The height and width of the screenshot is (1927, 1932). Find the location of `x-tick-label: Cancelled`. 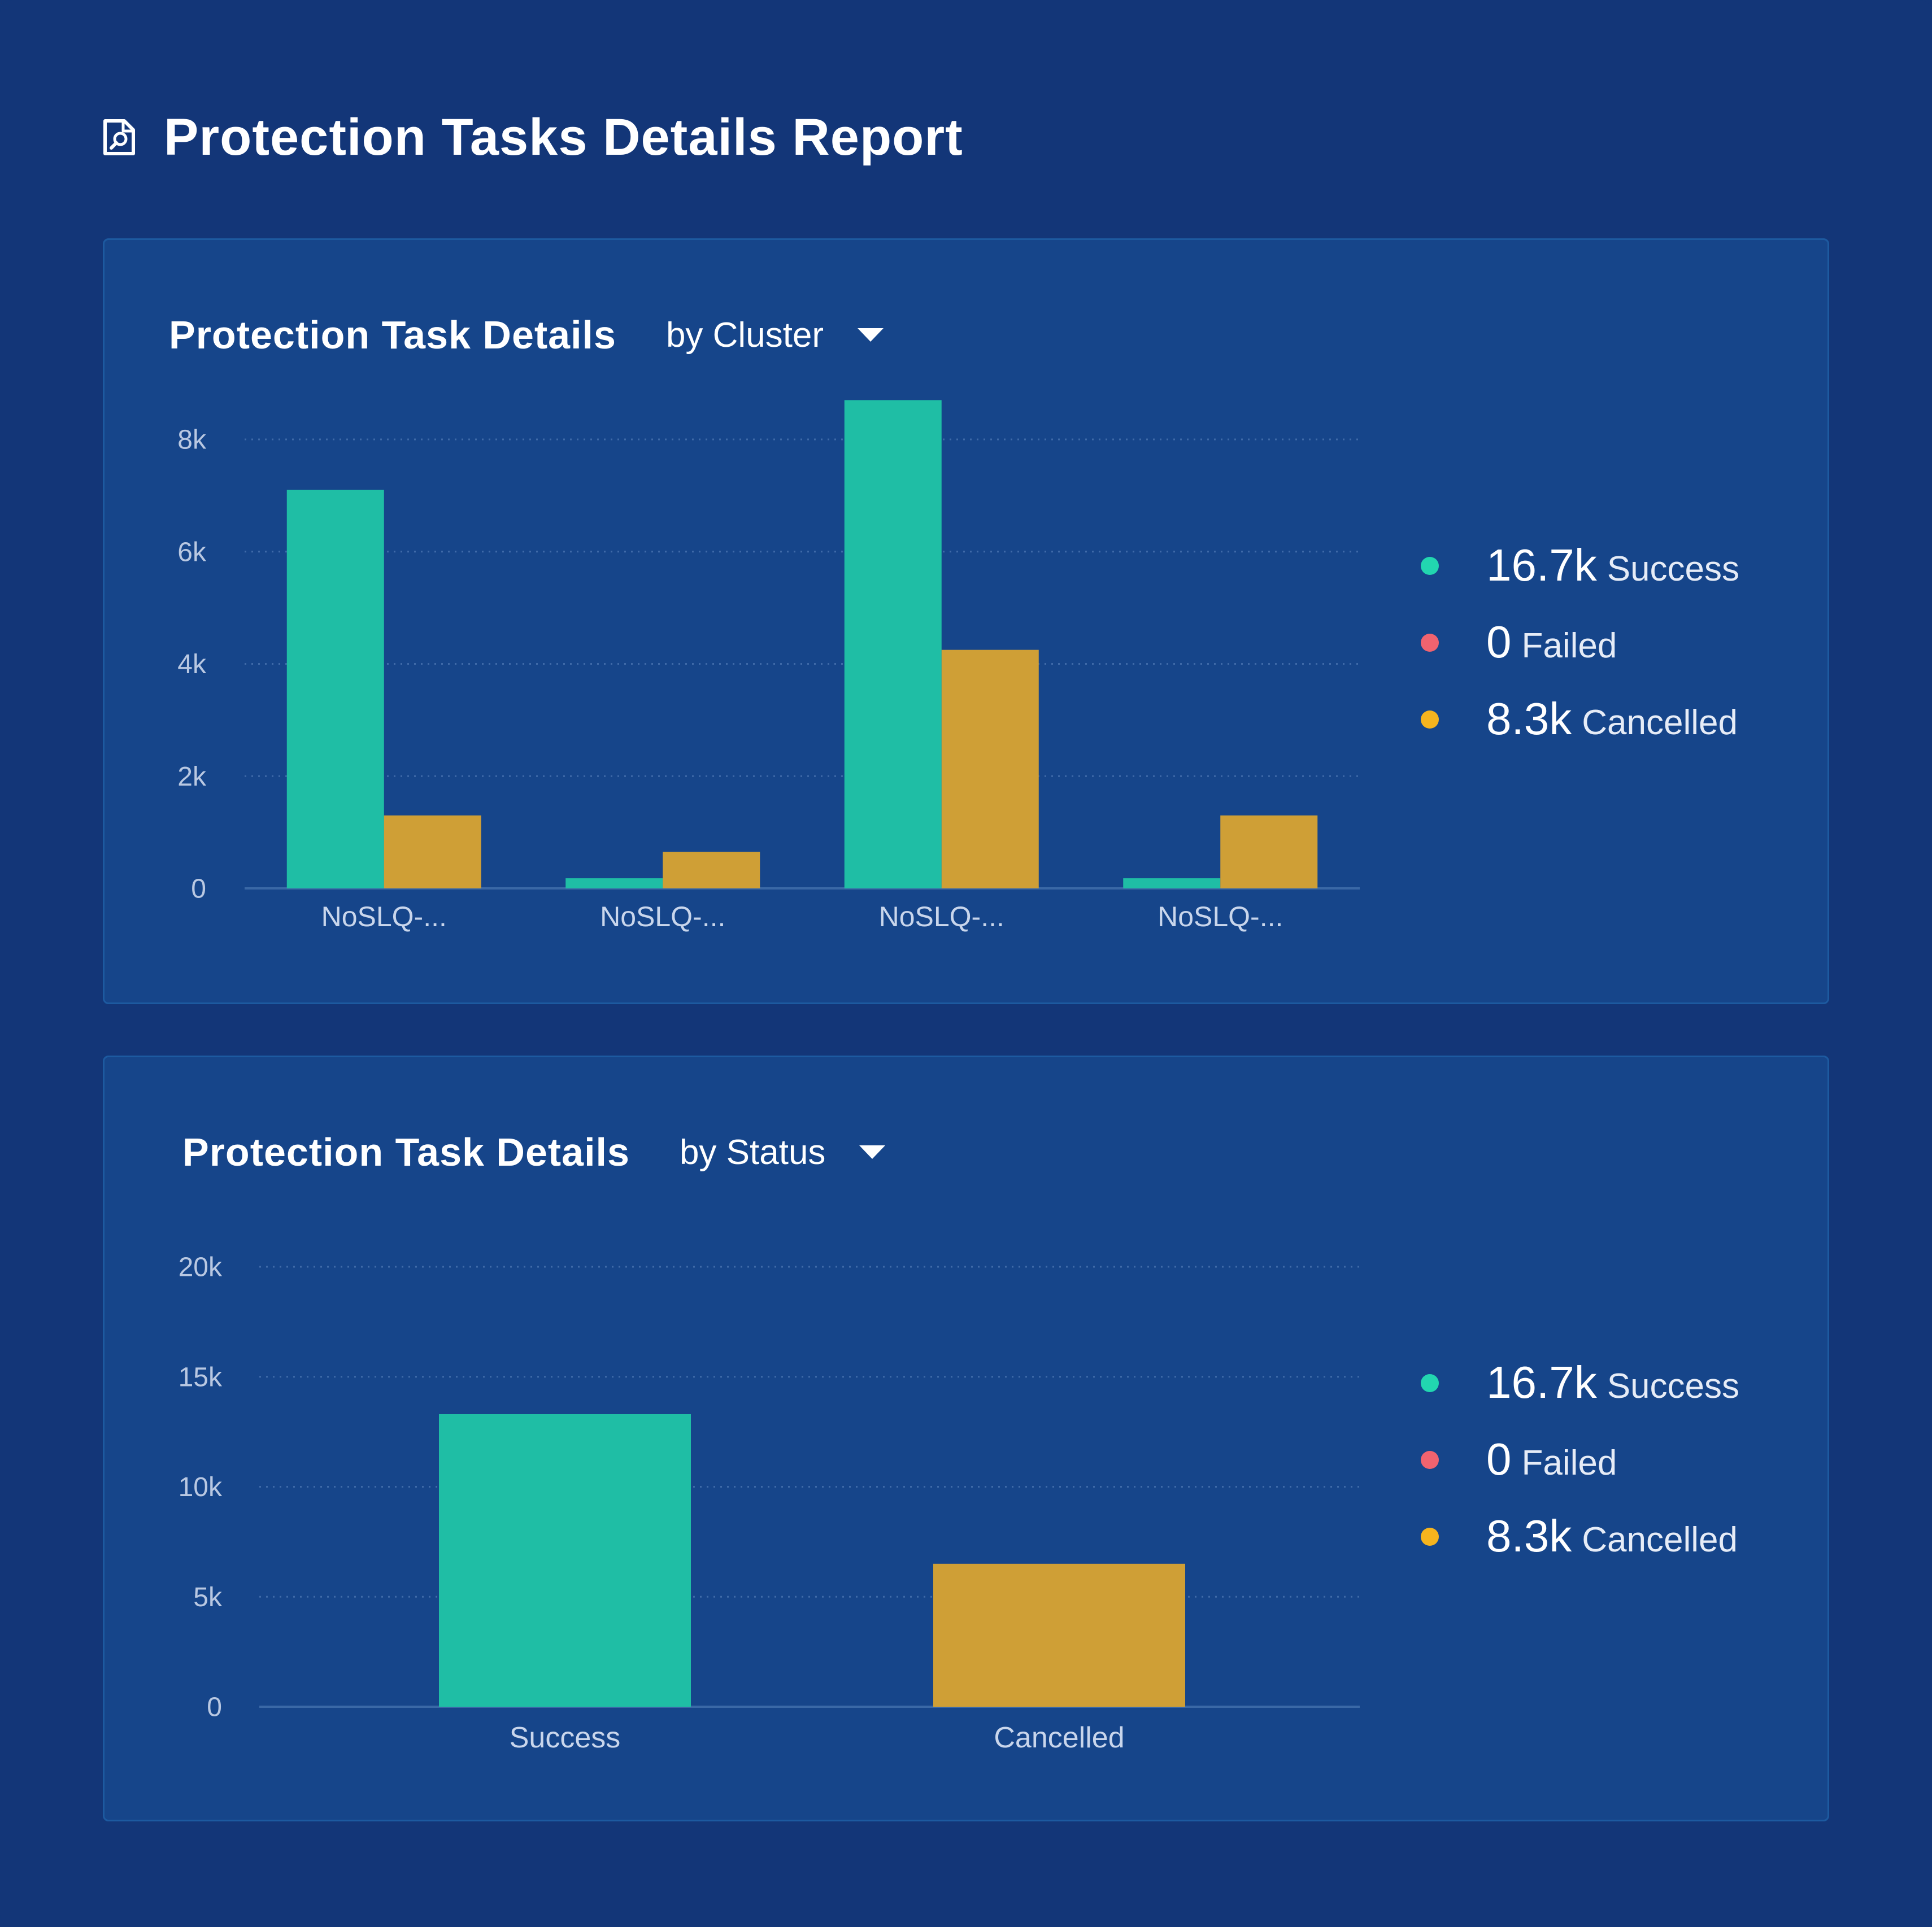

x-tick-label: Cancelled is located at coordinates (1059, 1737).